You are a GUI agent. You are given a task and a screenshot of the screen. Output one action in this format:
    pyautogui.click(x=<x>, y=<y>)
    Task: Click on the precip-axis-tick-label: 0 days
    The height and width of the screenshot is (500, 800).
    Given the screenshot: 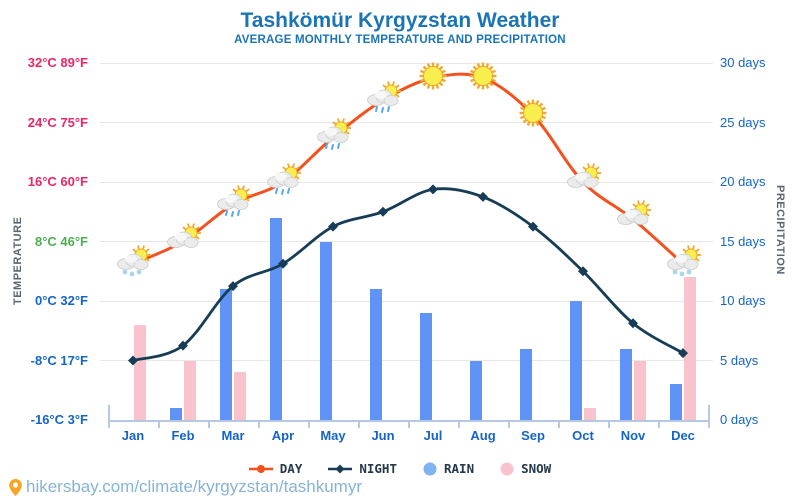 What is the action you would take?
    pyautogui.click(x=739, y=419)
    